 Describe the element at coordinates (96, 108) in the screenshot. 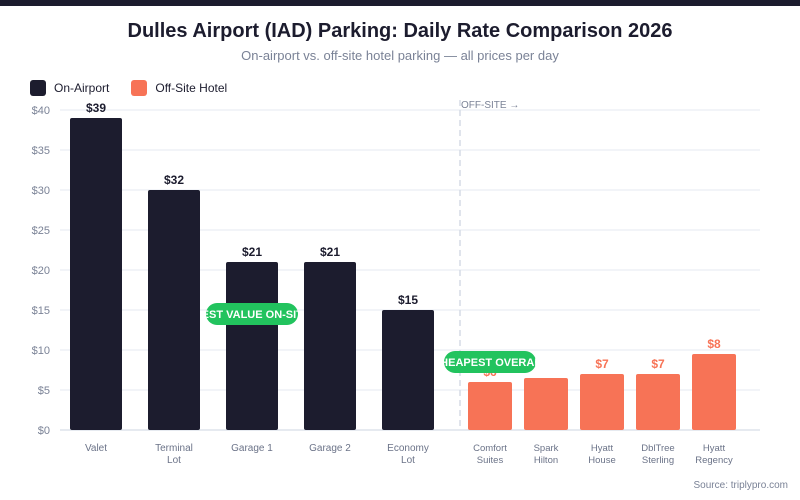

I see `data-label: $39` at that location.